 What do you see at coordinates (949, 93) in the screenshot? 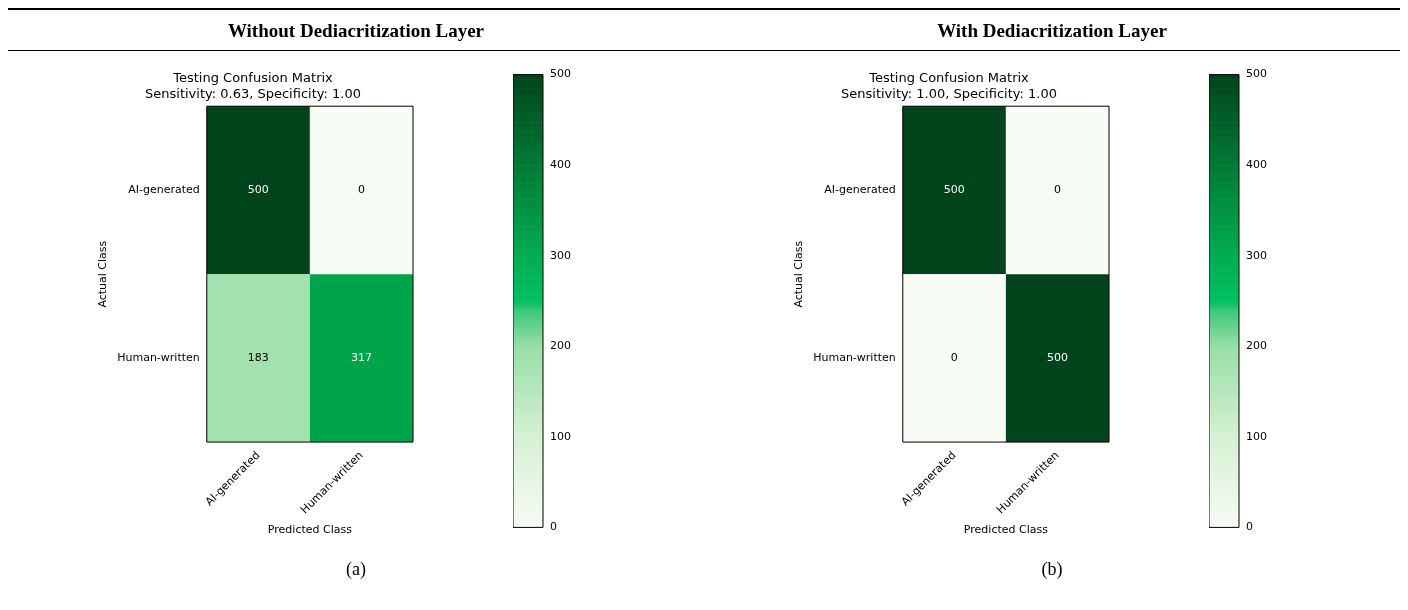
I see `chart-subtitle: Sensitivity: 1.00, Specificity: 1.00` at bounding box center [949, 93].